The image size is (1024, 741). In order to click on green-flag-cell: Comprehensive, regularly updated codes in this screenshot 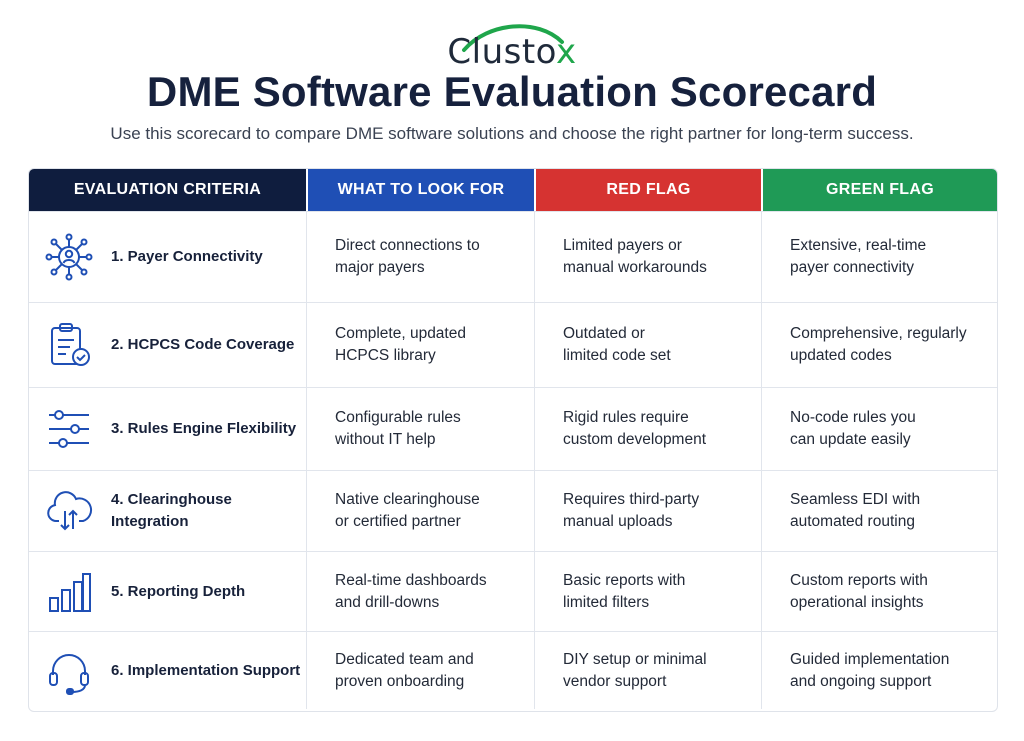, I will do `click(879, 345)`.